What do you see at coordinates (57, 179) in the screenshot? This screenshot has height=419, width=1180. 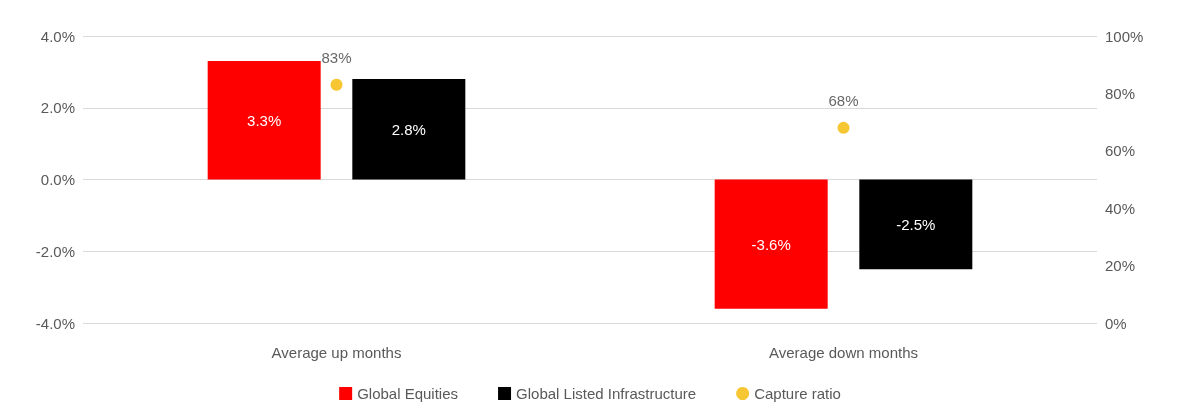 I see `y-tick-label: 0.0%` at bounding box center [57, 179].